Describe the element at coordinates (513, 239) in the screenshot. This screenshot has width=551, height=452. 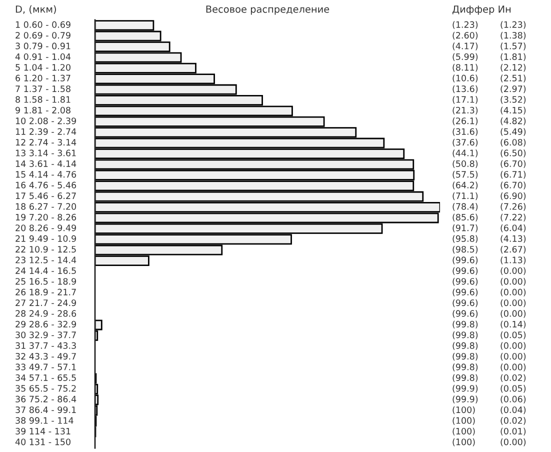
I see `data-label: (4.13)` at that location.